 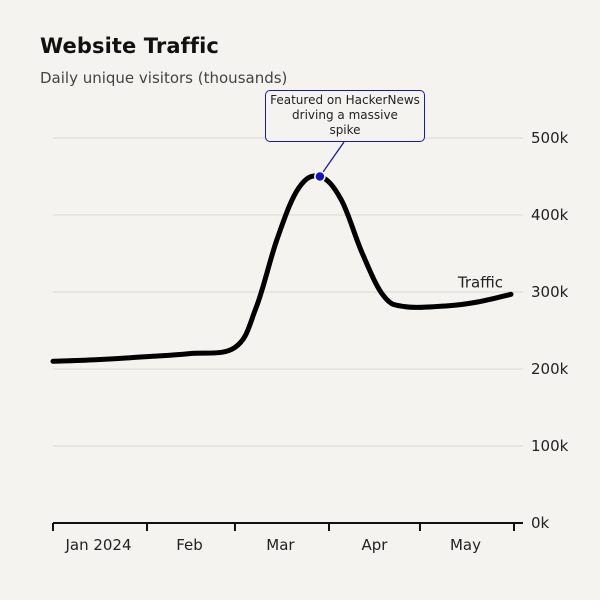 I want to click on chart-subtitle: Daily unique visitors (thousands), so click(x=164, y=78).